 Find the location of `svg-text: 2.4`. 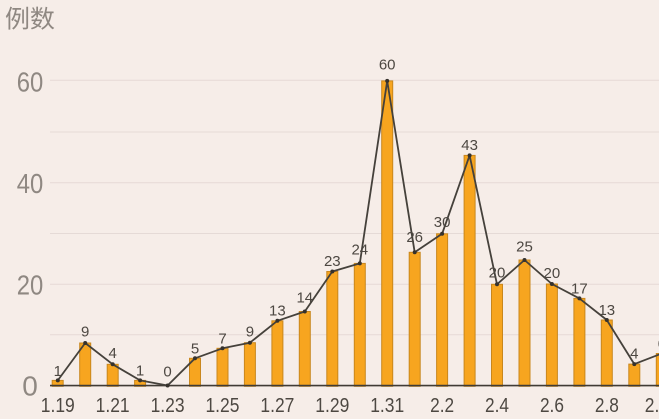

svg-text: 2.4 is located at coordinates (497, 406).